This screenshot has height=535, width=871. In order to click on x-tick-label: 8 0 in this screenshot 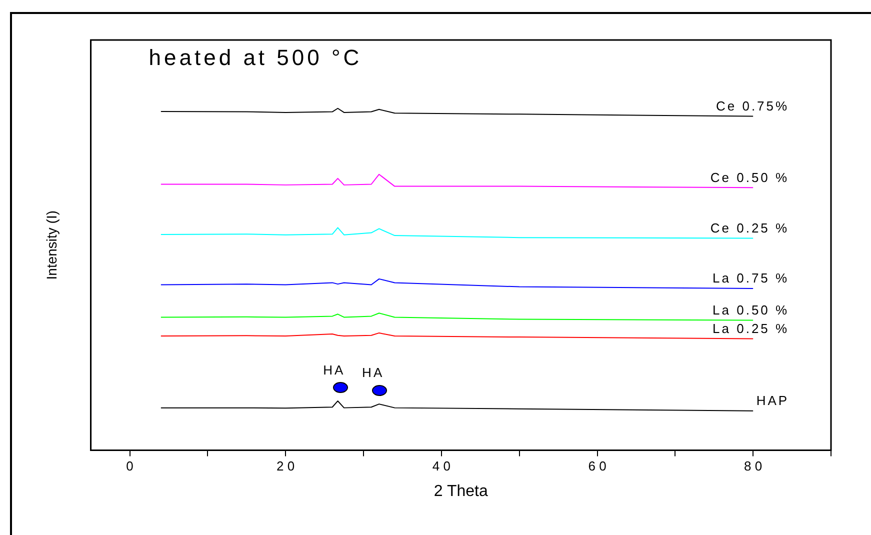, I will do `click(753, 466)`.